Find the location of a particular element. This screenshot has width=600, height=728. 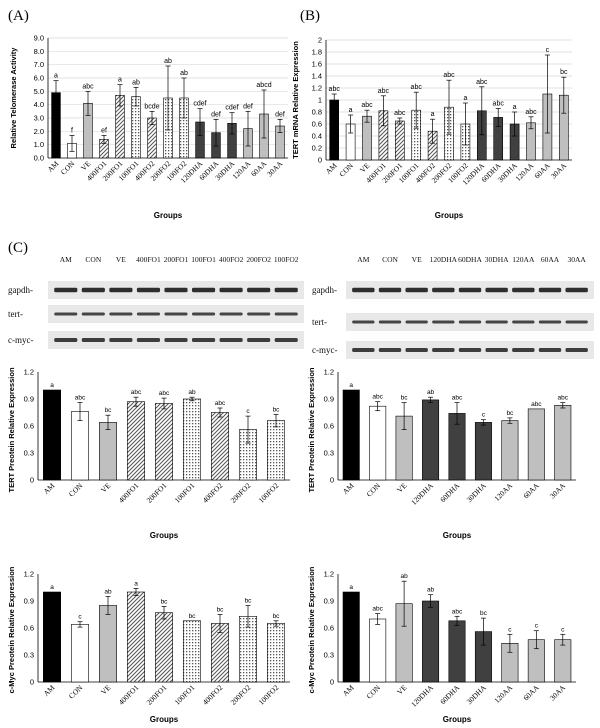

y-tick-label: 8.0 is located at coordinates (39, 51).